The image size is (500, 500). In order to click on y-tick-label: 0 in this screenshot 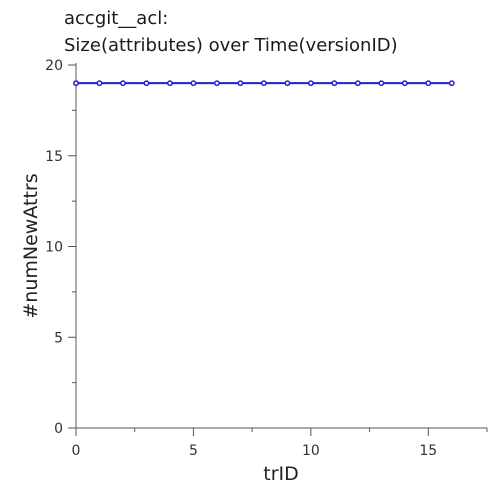, I will do `click(58, 429)`.